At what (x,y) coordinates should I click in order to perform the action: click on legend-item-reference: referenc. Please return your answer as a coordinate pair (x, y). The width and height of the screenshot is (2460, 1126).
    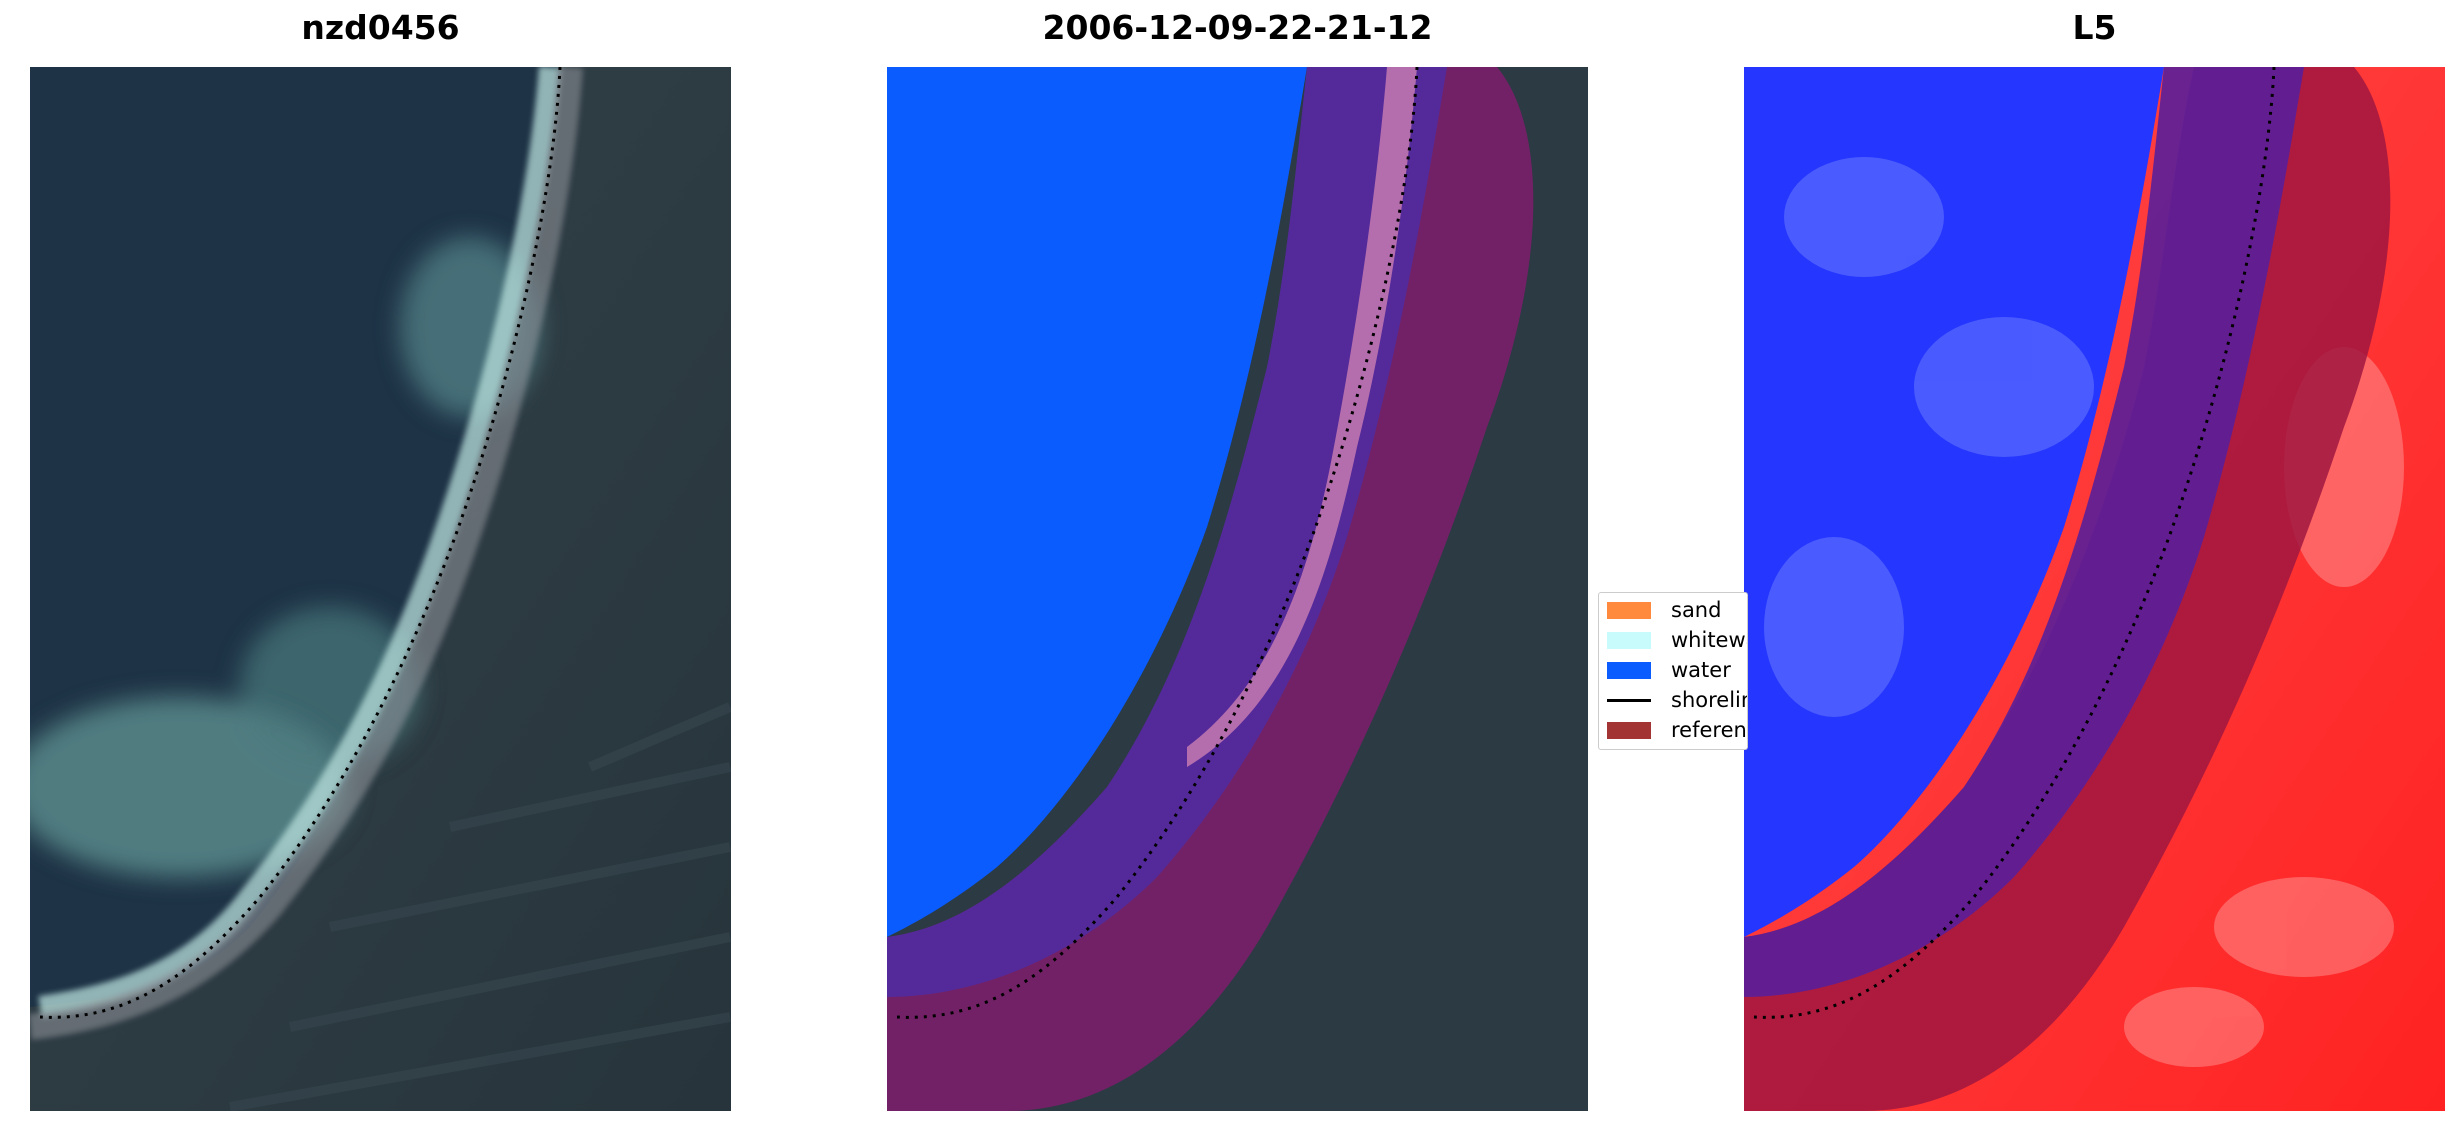
    Looking at the image, I should click on (1677, 730).